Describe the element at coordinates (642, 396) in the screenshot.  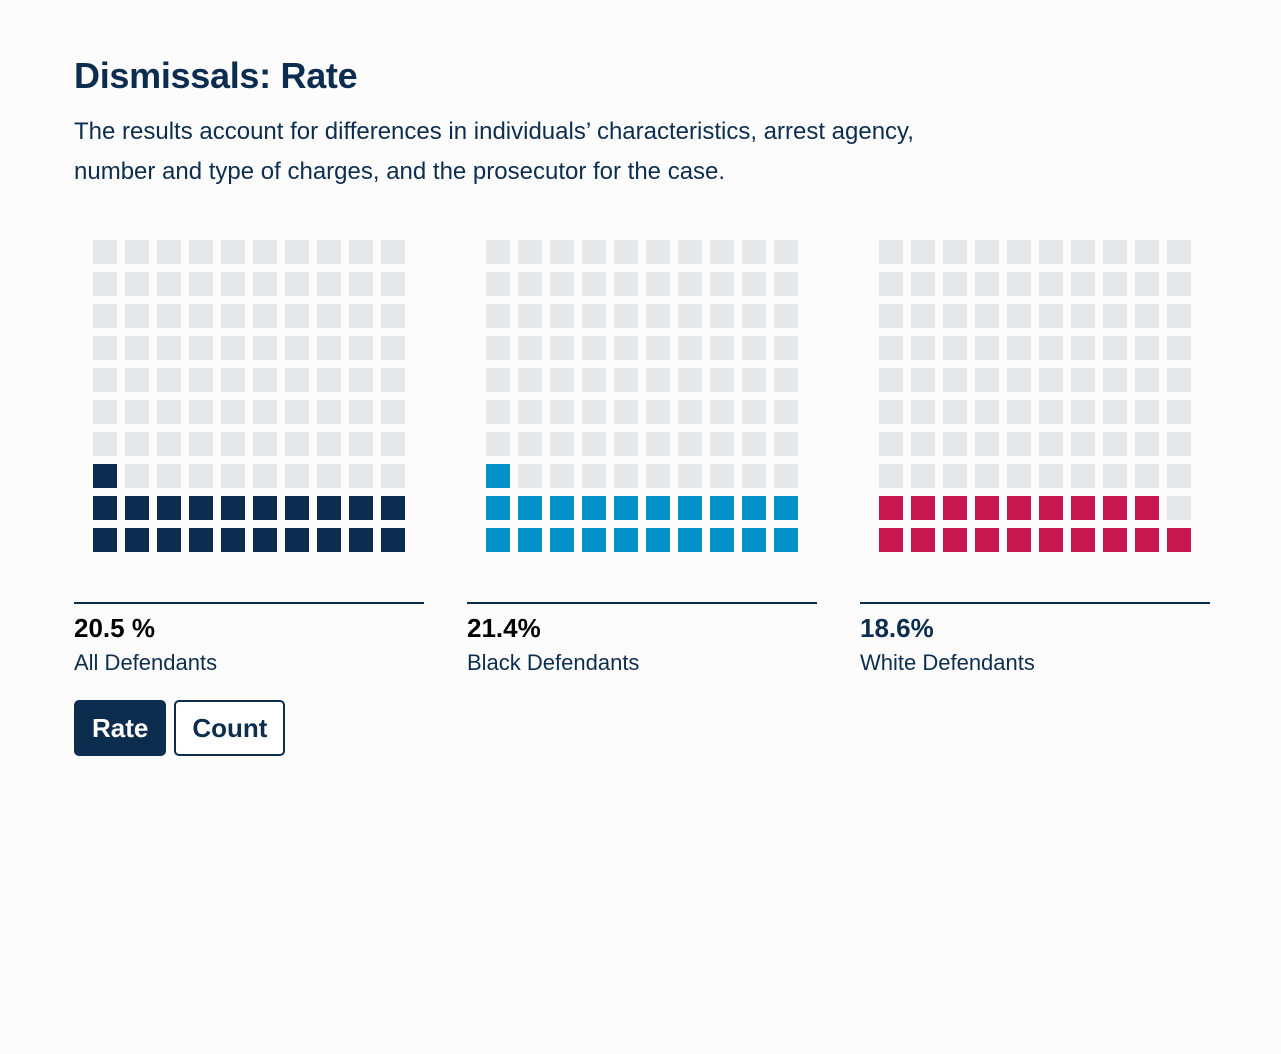
I see `waffle-black-defendants` at that location.